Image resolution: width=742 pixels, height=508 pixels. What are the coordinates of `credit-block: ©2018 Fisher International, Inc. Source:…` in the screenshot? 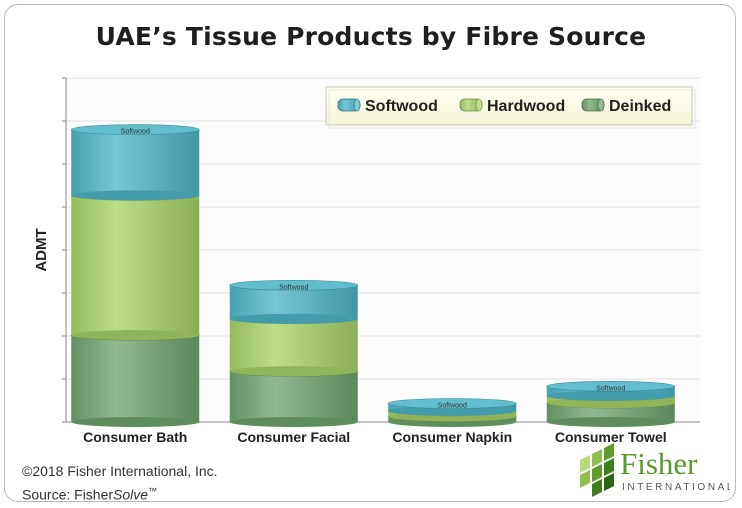 It's located at (120, 483).